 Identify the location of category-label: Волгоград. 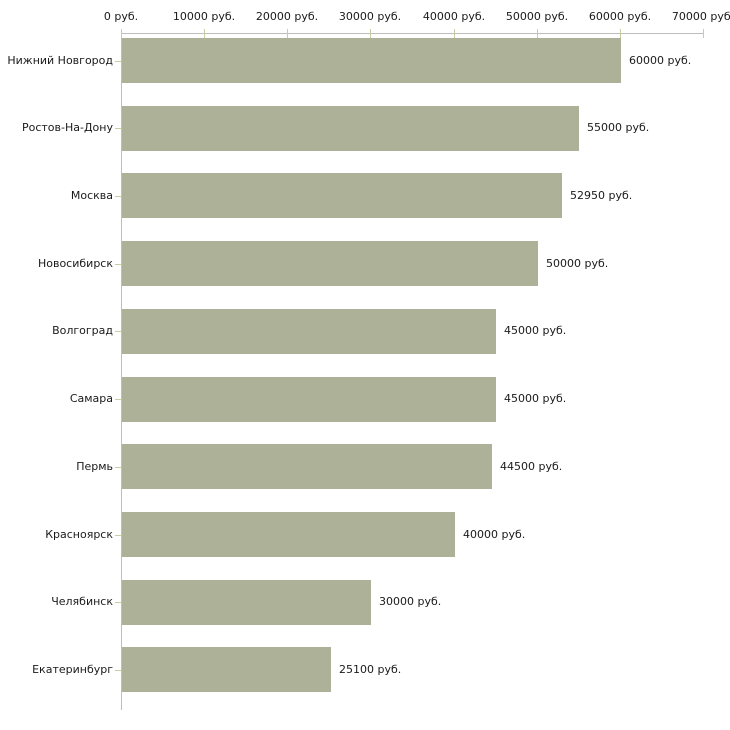
(82, 330).